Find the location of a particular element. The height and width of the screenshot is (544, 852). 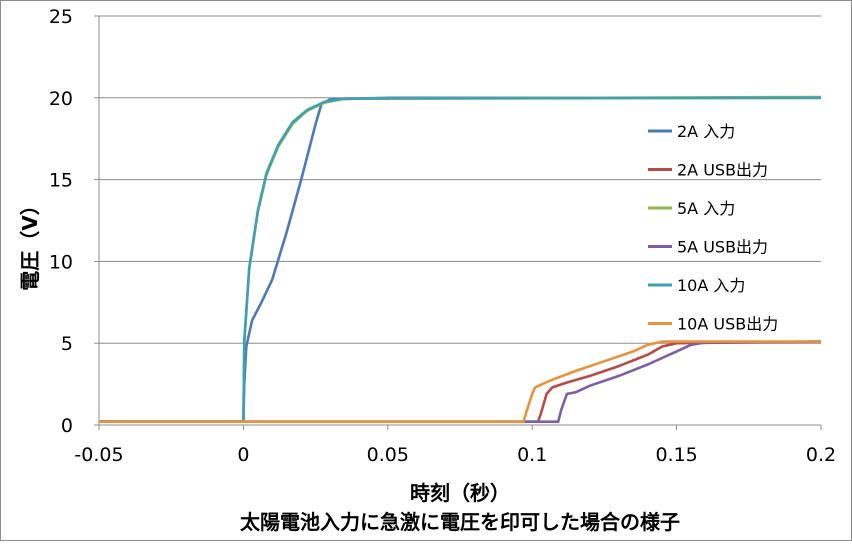

y-tick-label: 10 is located at coordinates (61, 262).